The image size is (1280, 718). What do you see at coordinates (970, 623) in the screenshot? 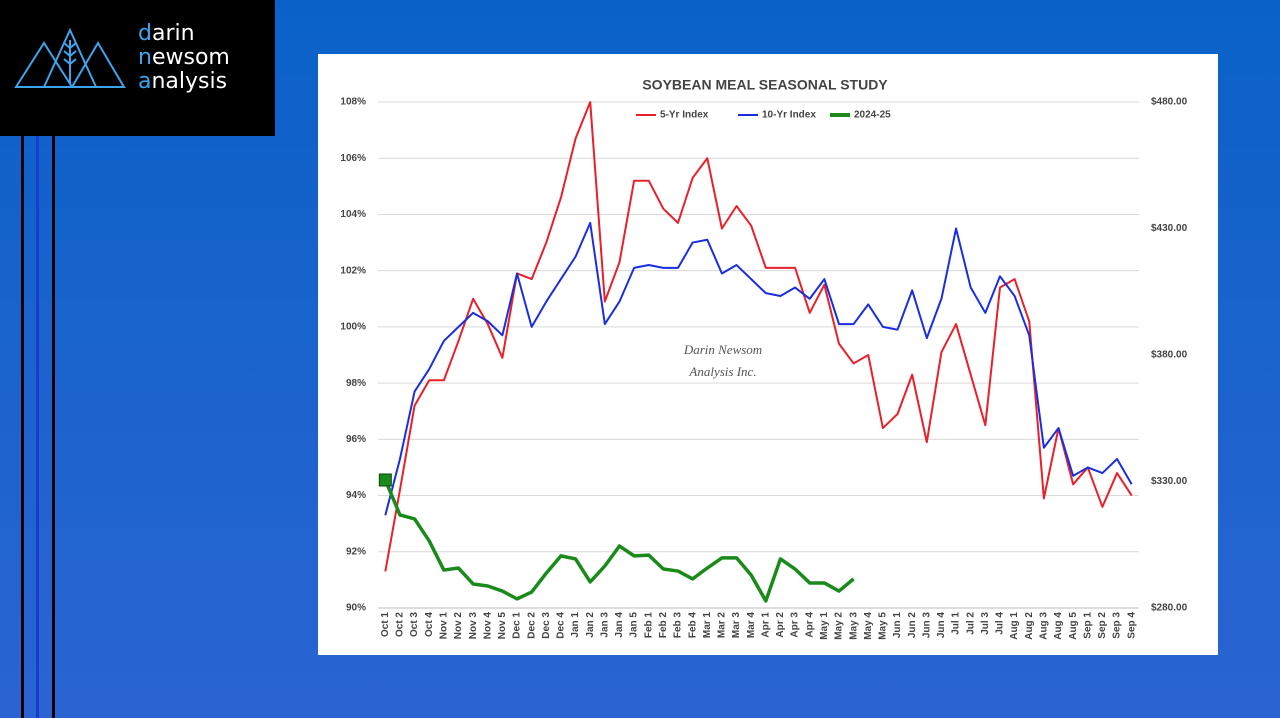
I see `x-tick-label: Jul 2` at bounding box center [970, 623].